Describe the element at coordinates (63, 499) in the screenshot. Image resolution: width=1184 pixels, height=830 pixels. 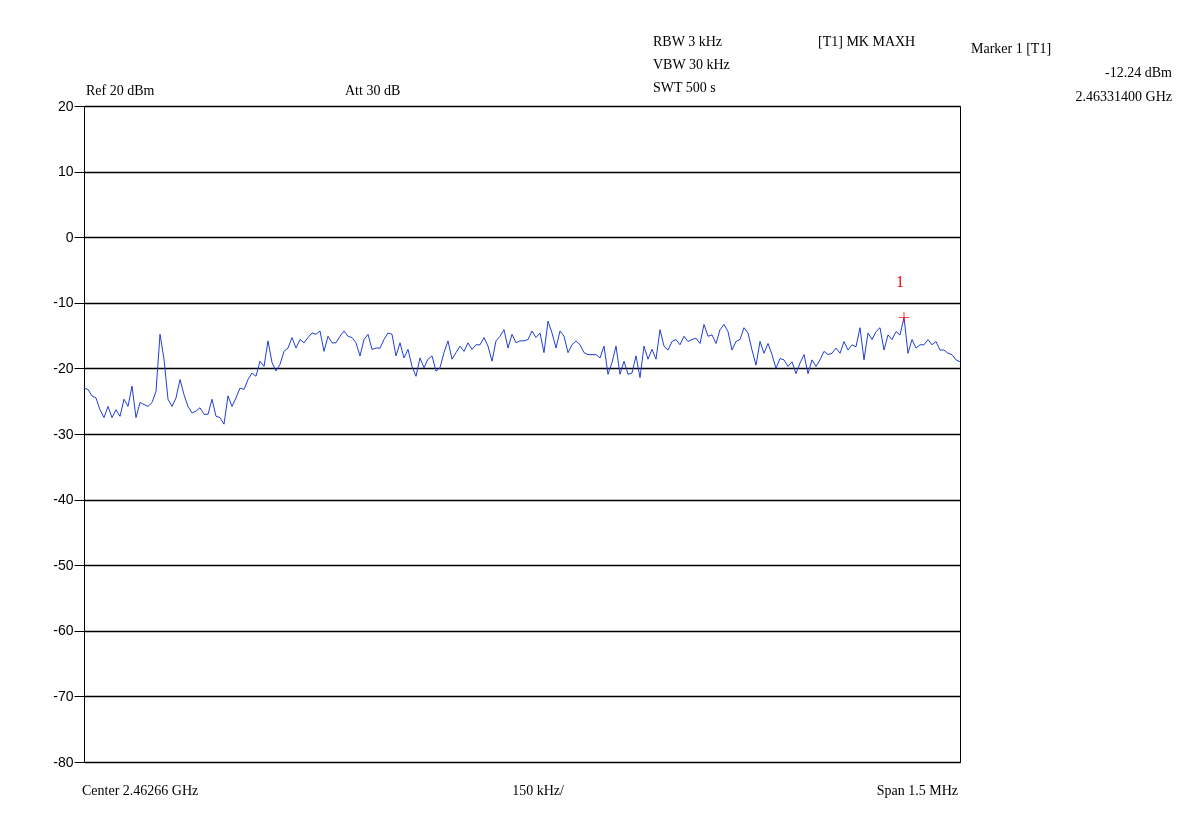
I see `y-tick-label: -40` at that location.